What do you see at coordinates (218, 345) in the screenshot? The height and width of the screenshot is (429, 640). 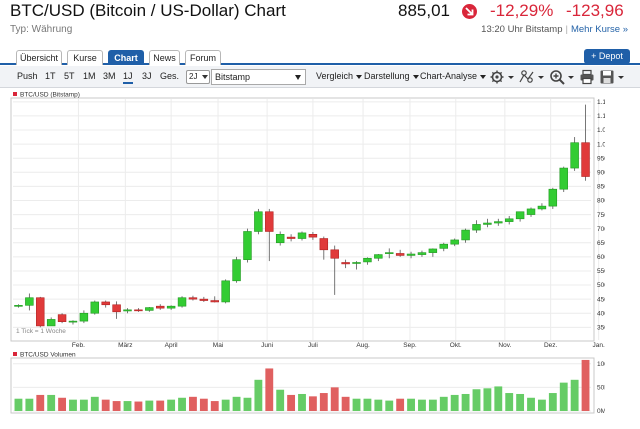 I see `x-tick-label: Mai` at bounding box center [218, 345].